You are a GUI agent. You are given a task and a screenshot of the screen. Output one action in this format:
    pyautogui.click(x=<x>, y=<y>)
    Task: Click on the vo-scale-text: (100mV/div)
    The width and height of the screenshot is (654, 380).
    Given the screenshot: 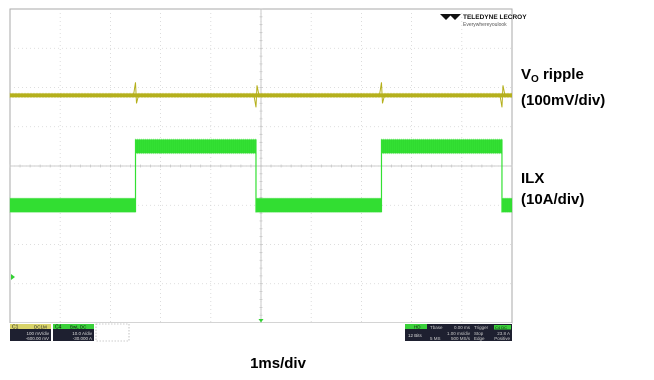 What is the action you would take?
    pyautogui.click(x=563, y=100)
    